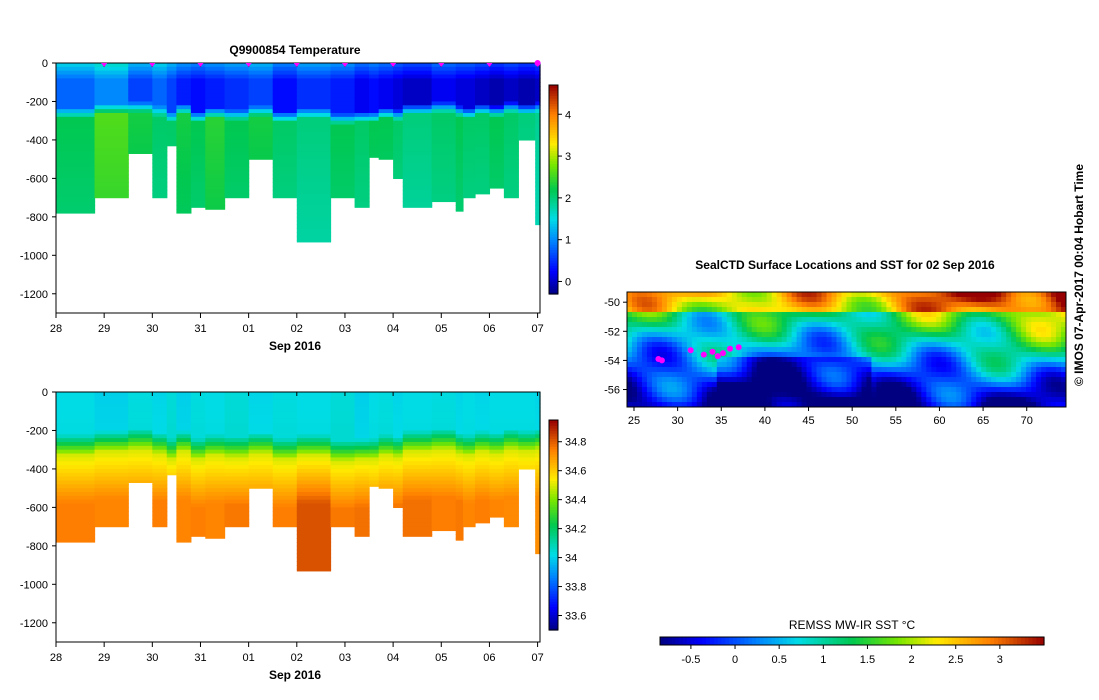 Image resolution: width=1099 pixels, height=700 pixels. What do you see at coordinates (612, 361) in the screenshot?
I see `map-y-tick-label: -54` at bounding box center [612, 361].